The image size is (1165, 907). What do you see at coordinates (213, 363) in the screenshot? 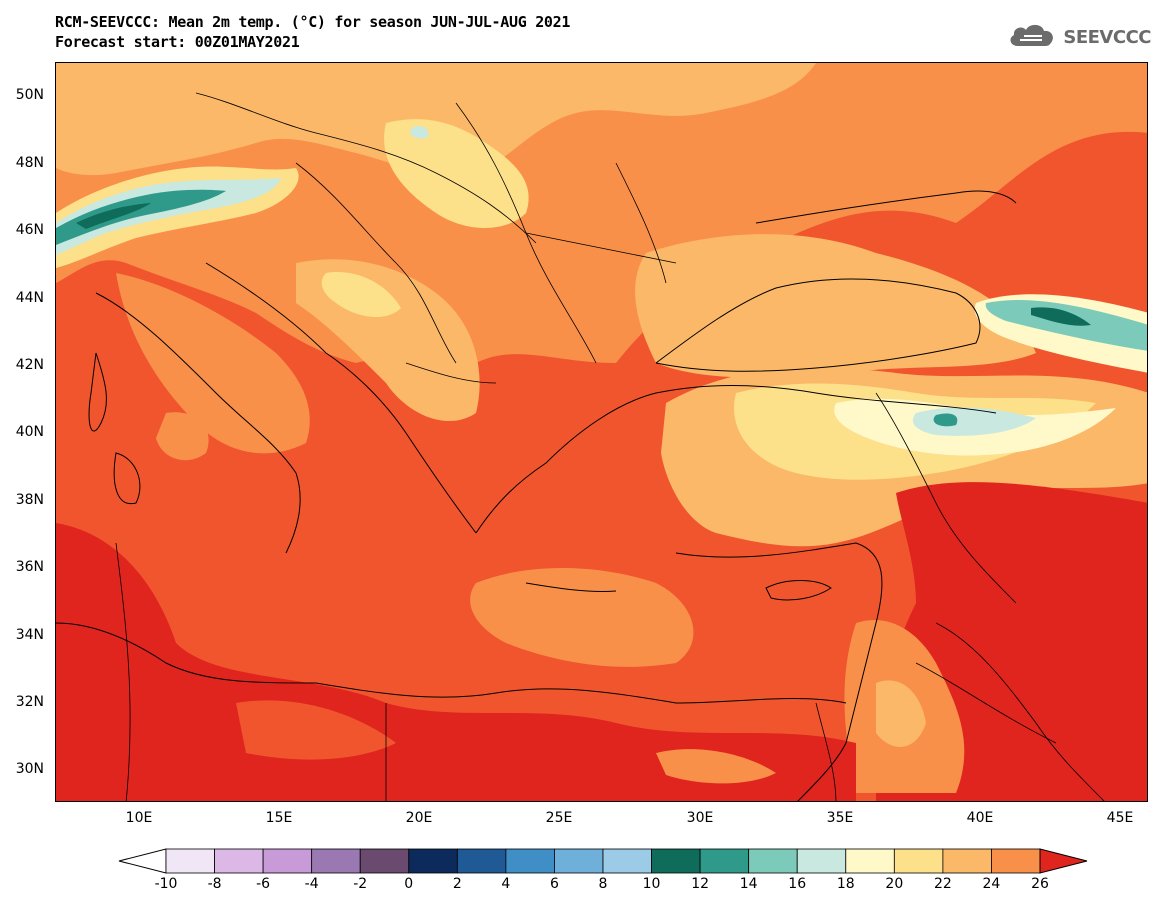
I see `zone-italy` at bounding box center [213, 363].